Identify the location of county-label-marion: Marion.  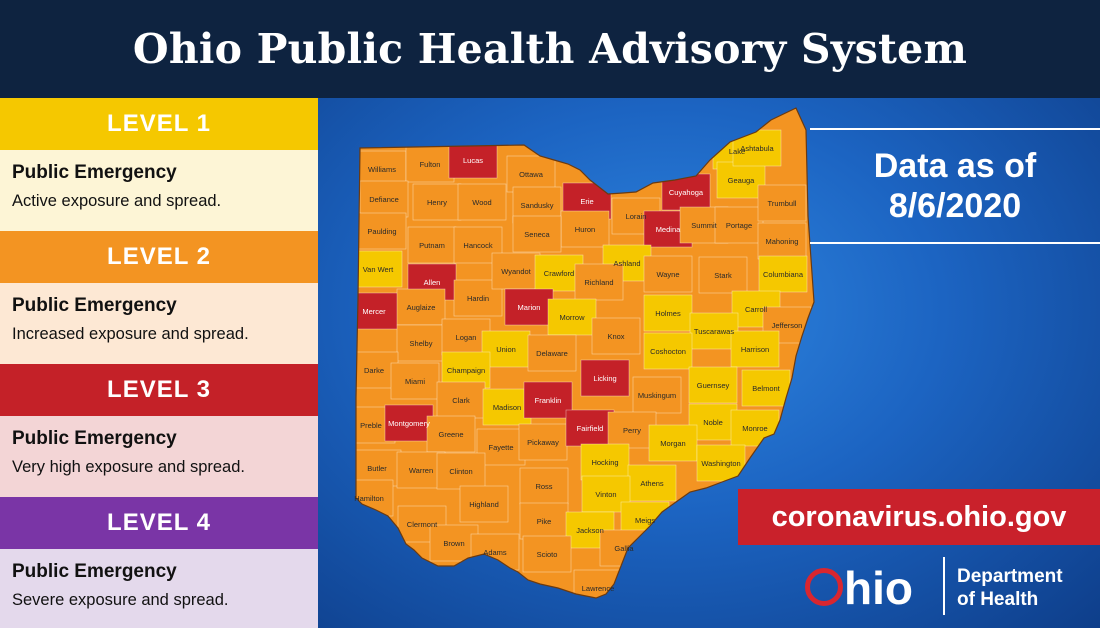
(529, 307).